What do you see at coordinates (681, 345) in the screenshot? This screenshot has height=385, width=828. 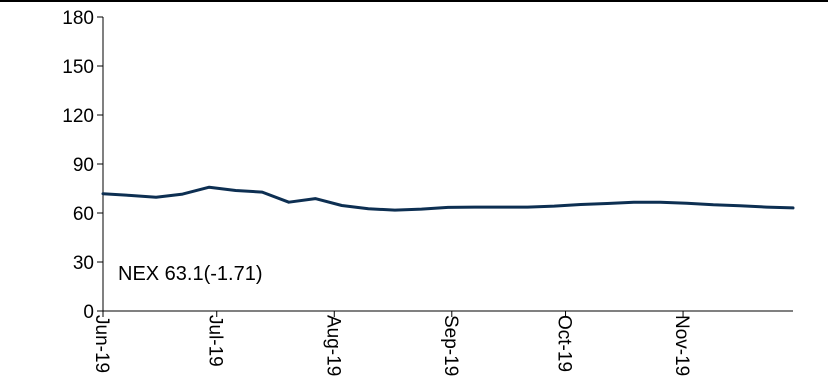 I see `x-tick-label: Nov-19` at bounding box center [681, 345].